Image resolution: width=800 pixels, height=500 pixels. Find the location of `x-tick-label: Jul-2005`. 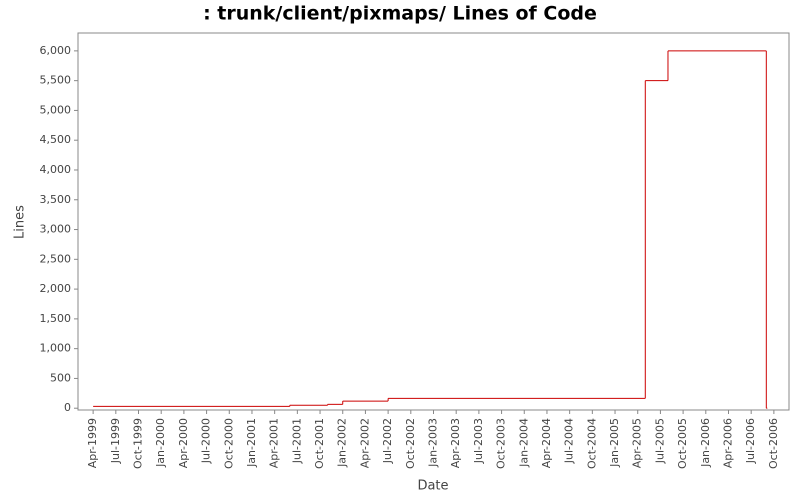

x-tick-label: Jul-2005 is located at coordinates (659, 441).